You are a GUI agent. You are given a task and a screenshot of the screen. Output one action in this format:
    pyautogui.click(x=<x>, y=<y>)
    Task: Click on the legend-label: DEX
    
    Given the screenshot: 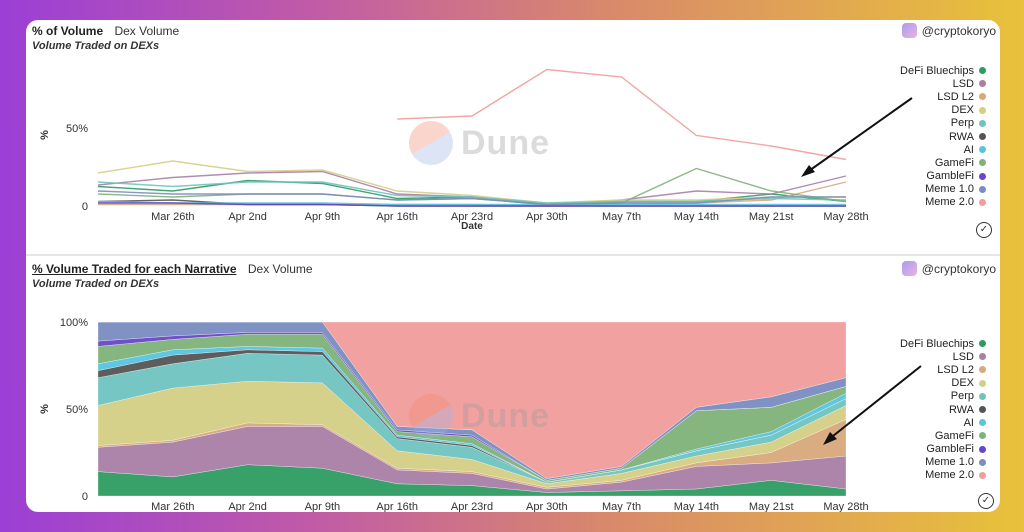 What is the action you would take?
    pyautogui.click(x=962, y=110)
    